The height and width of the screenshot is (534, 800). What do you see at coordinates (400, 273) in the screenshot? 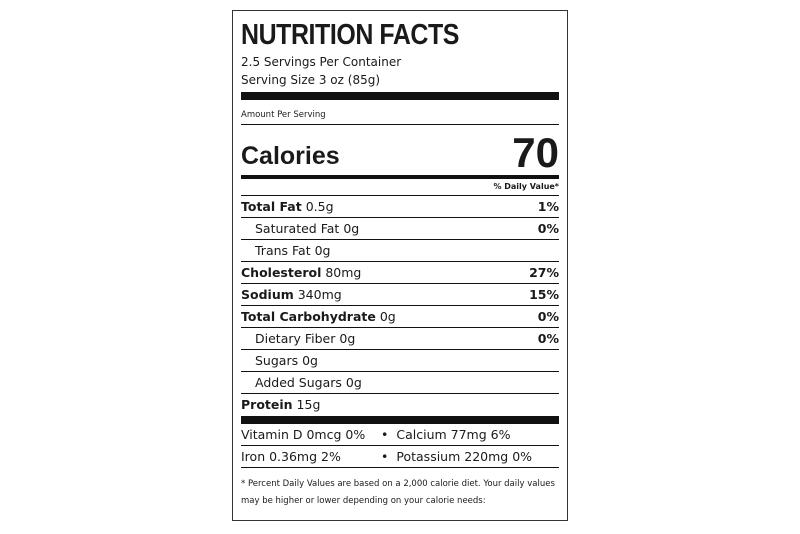
I see `nutrient-row: Cholesterol 80mg 27%` at bounding box center [400, 273].